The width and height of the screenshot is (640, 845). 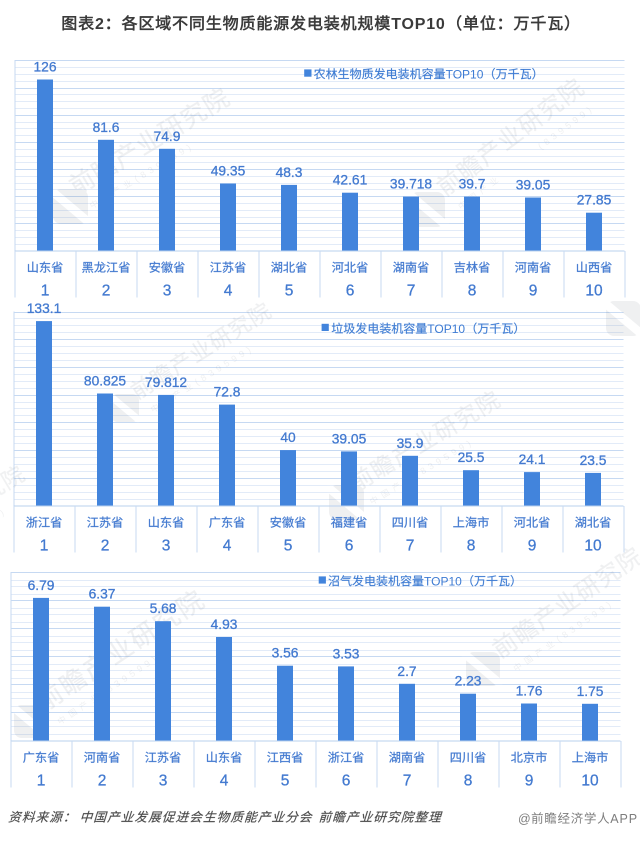 I want to click on svg-text: 1.76, so click(x=529, y=691).